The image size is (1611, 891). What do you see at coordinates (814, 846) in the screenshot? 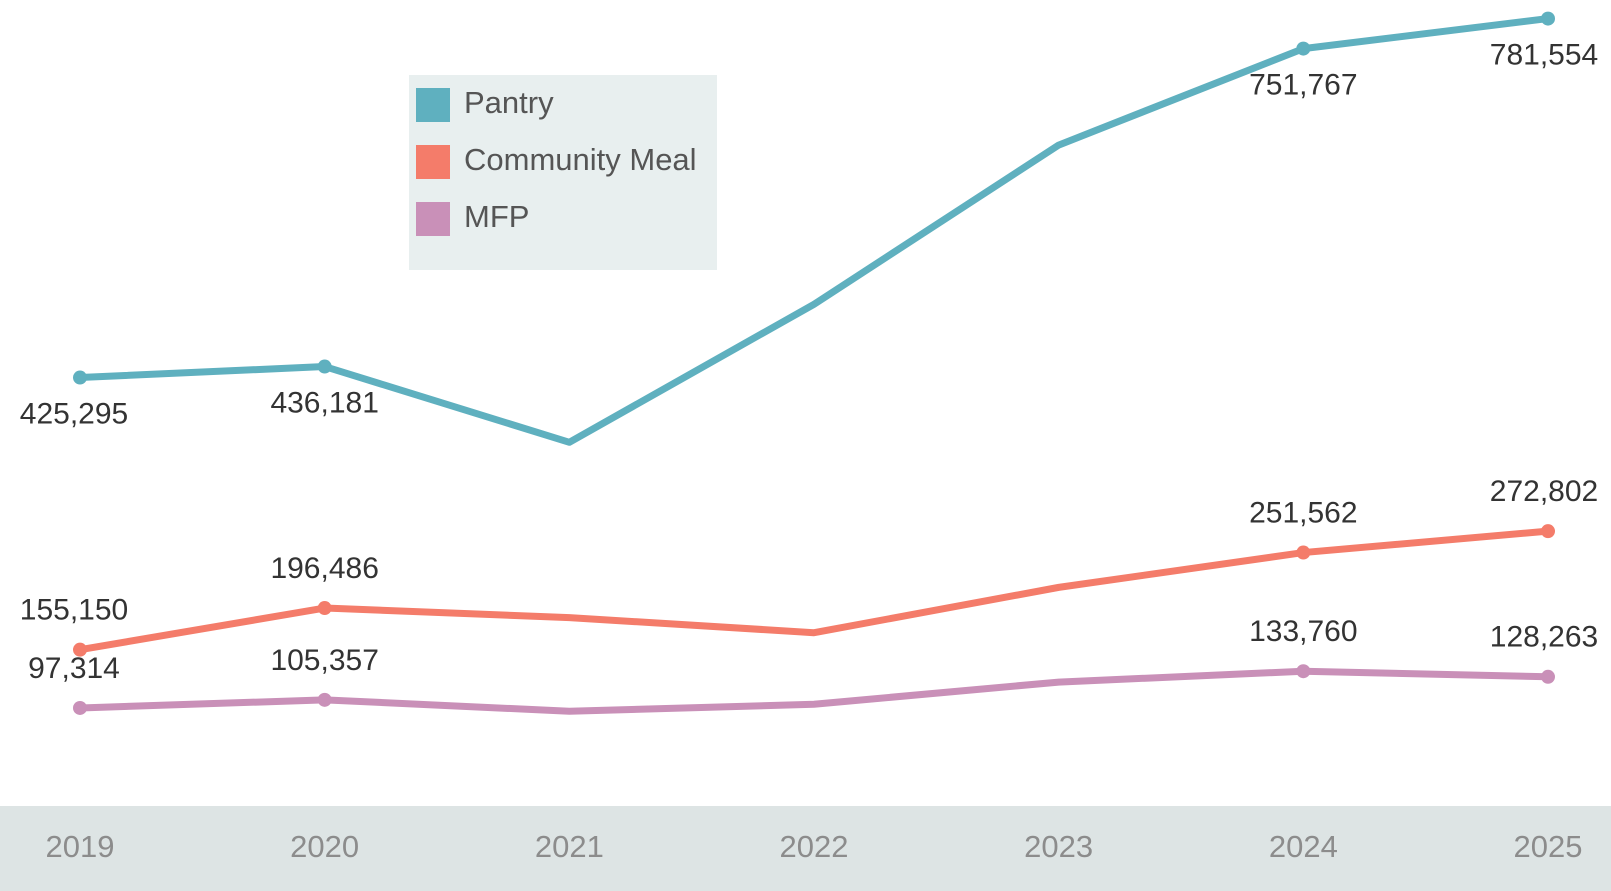
I see `x-tick-label: 2022` at bounding box center [814, 846].